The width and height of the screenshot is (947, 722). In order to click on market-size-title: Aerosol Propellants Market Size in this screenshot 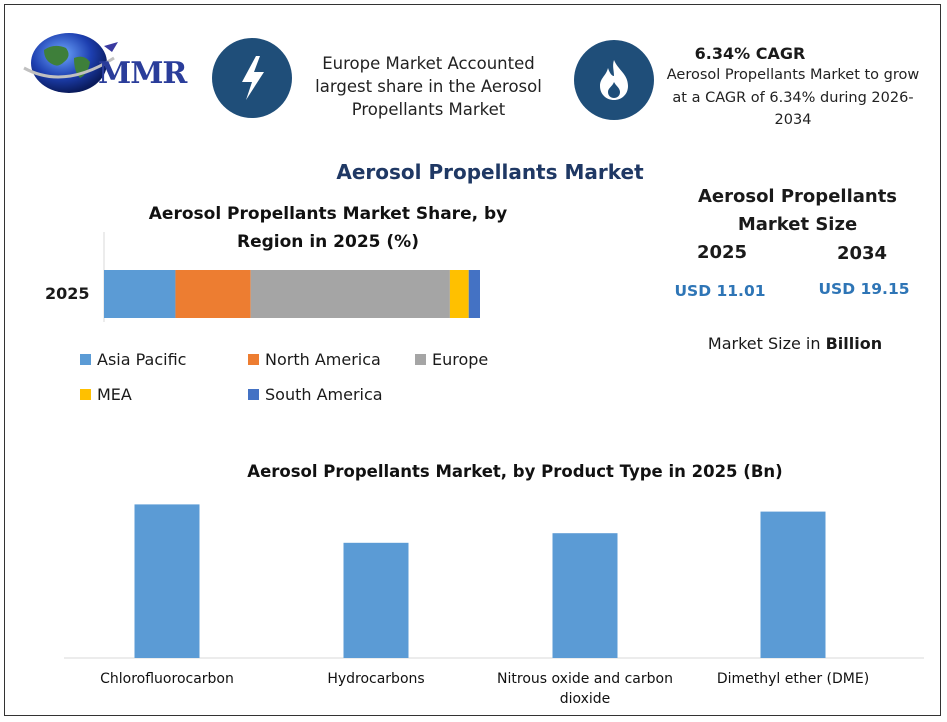, I will do `click(797, 210)`.